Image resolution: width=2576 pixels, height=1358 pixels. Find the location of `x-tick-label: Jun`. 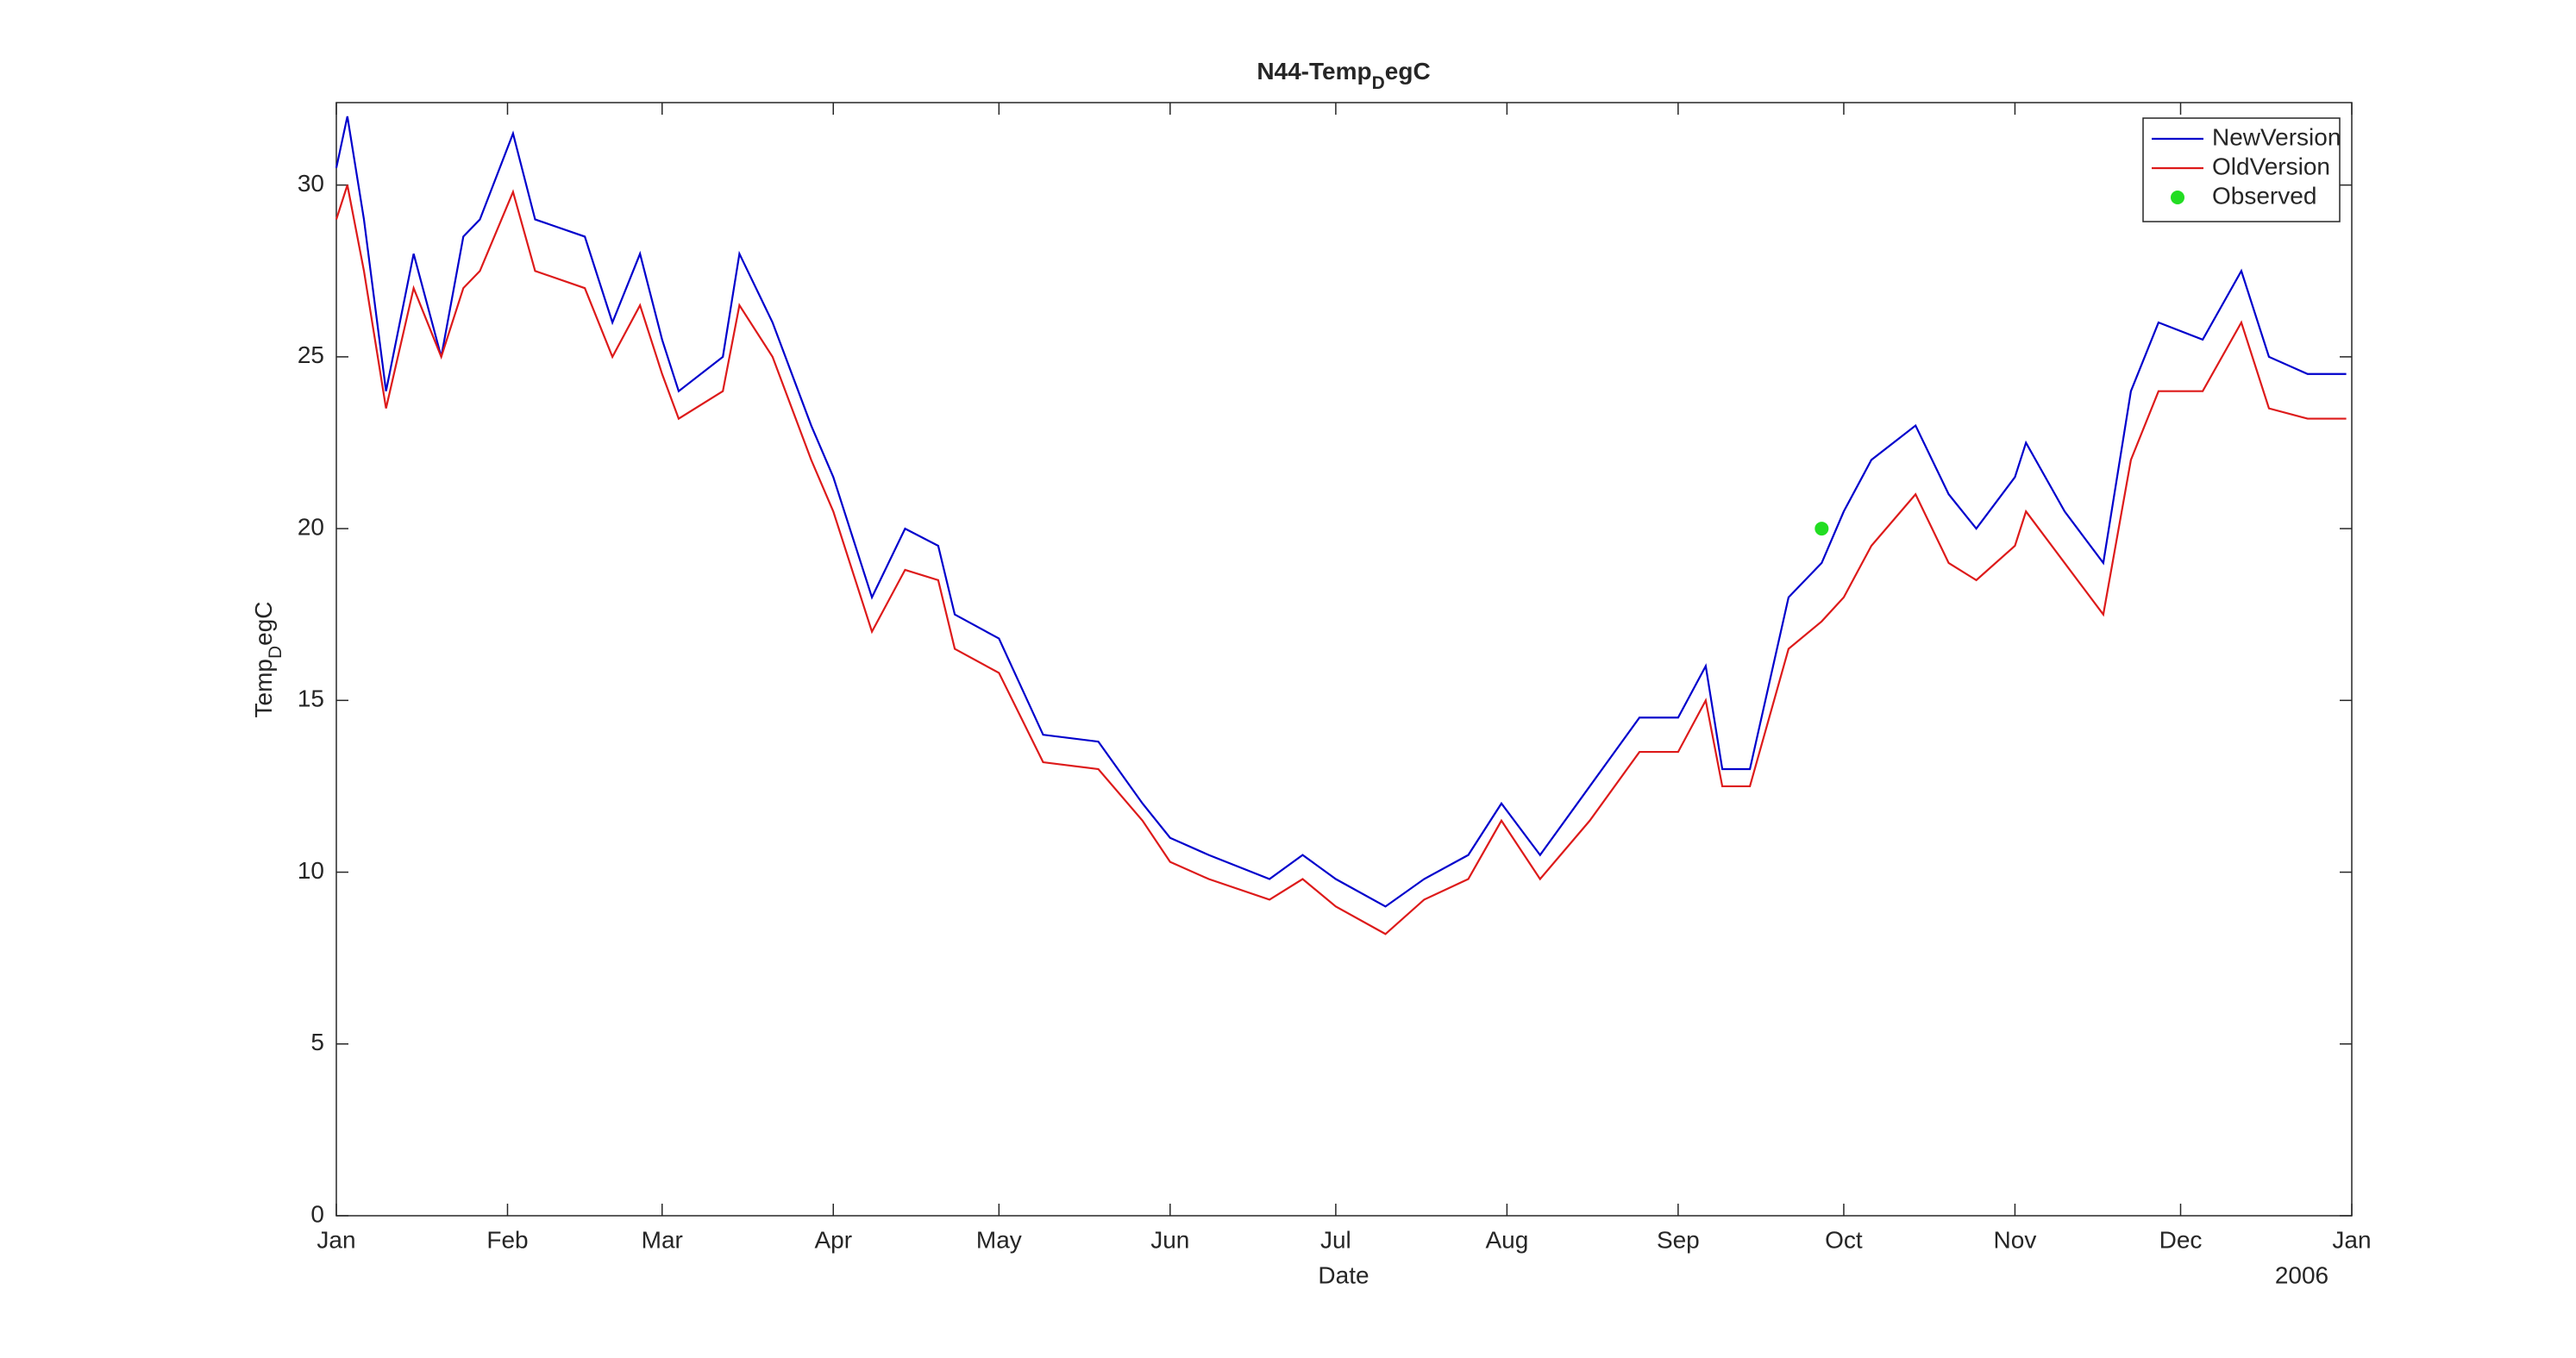

x-tick-label: Jun is located at coordinates (1169, 1240).